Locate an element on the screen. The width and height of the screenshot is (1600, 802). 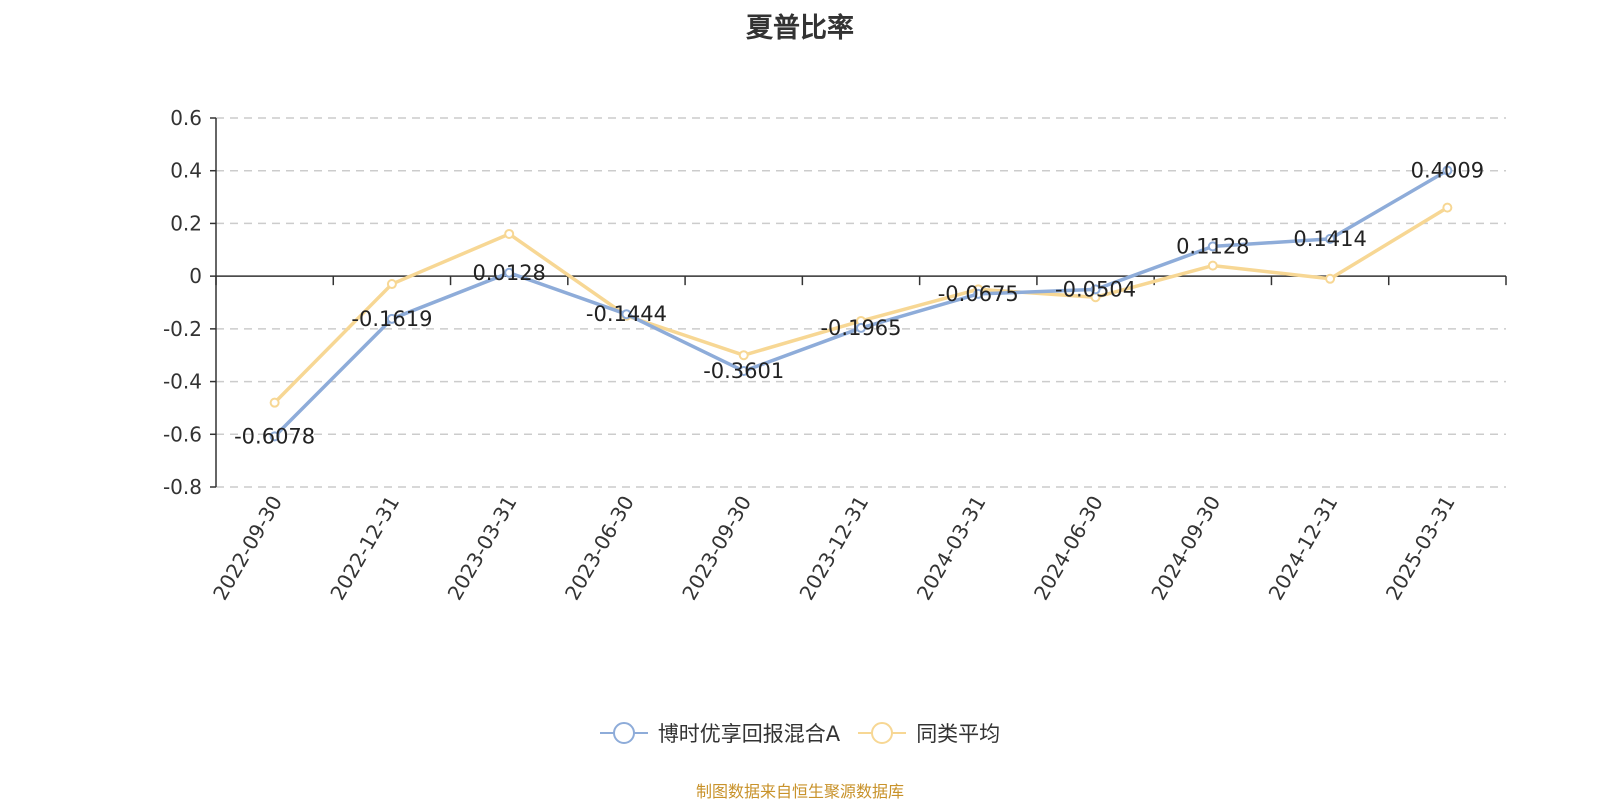
data-label: -0.1619 is located at coordinates (391, 319).